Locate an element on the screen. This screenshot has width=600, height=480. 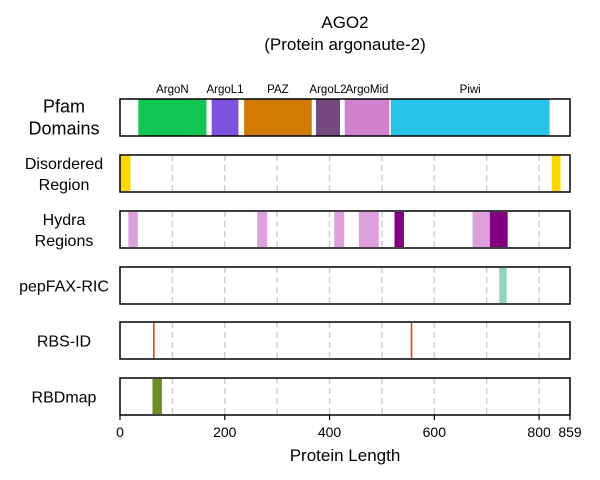
segment-argon is located at coordinates (172, 117).